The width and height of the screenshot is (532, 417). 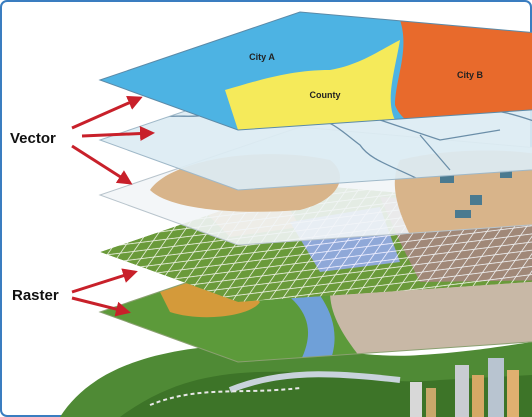 I want to click on vector-label: Vector, so click(x=33, y=138).